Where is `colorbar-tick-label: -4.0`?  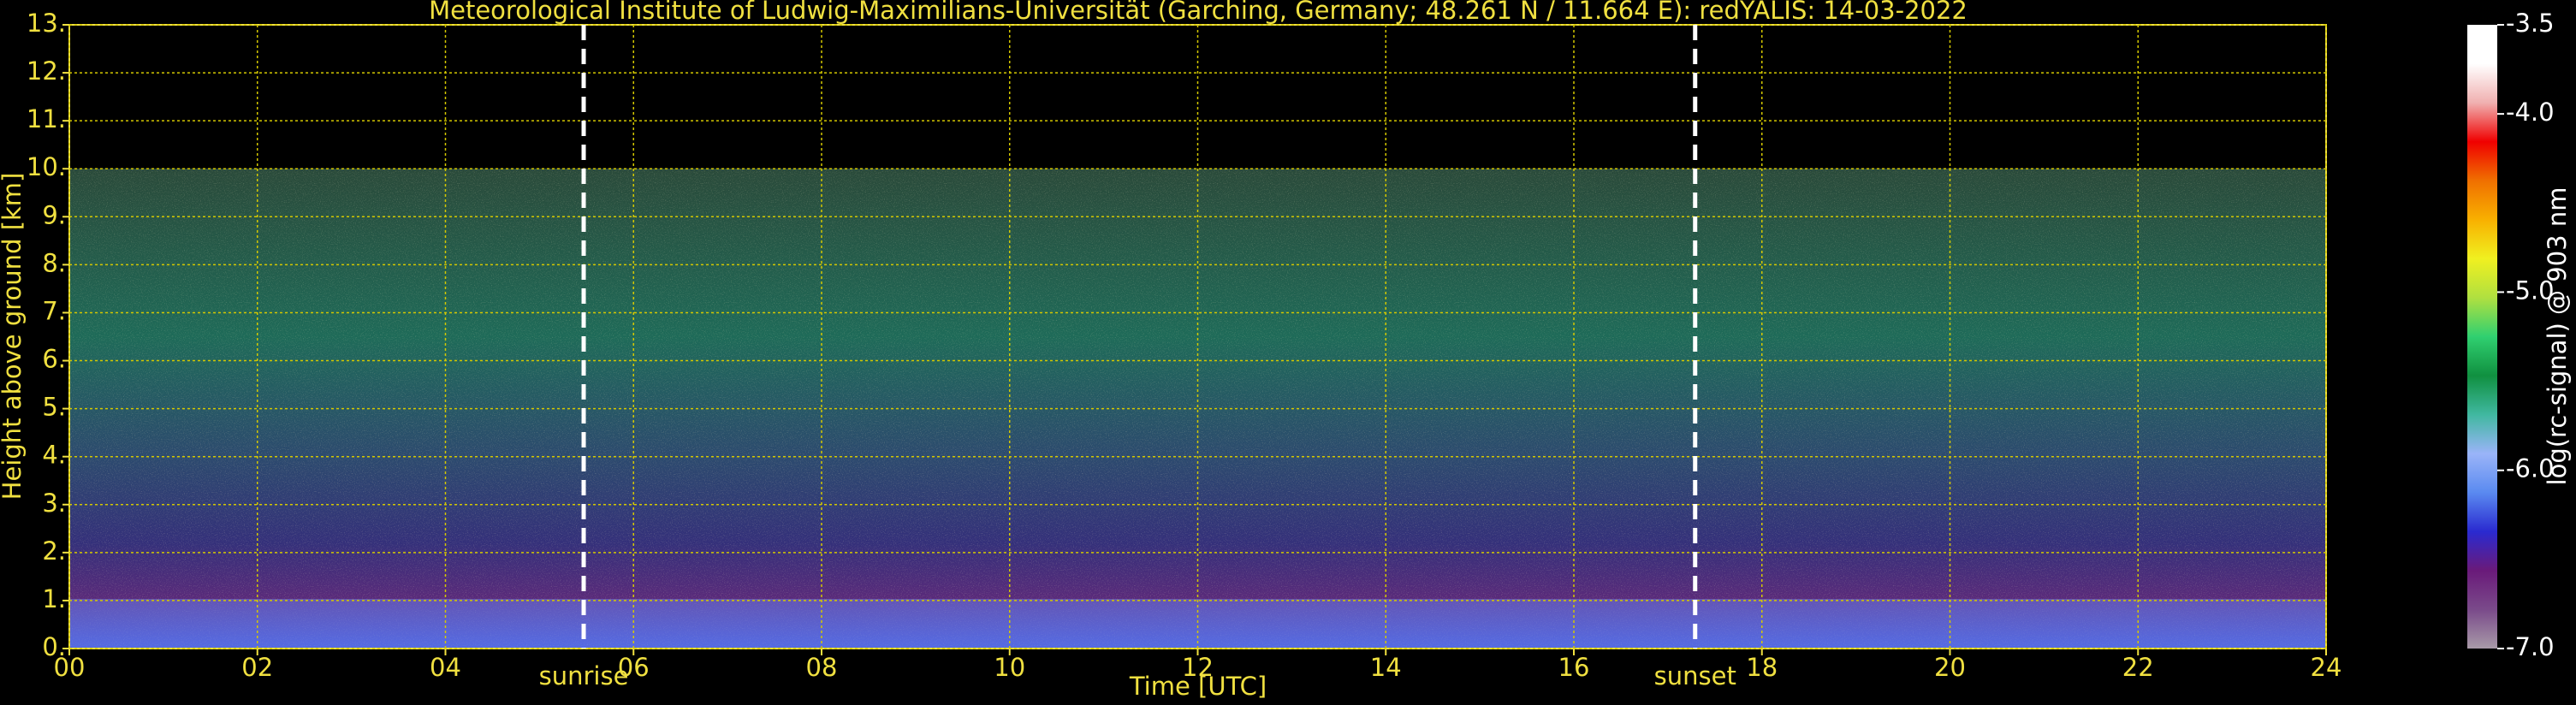 colorbar-tick-label: -4.0 is located at coordinates (2530, 112).